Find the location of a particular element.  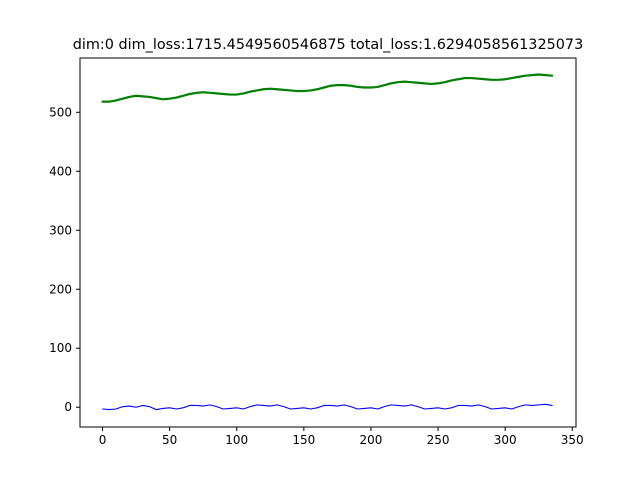

x-tick-label: 50 is located at coordinates (169, 440).